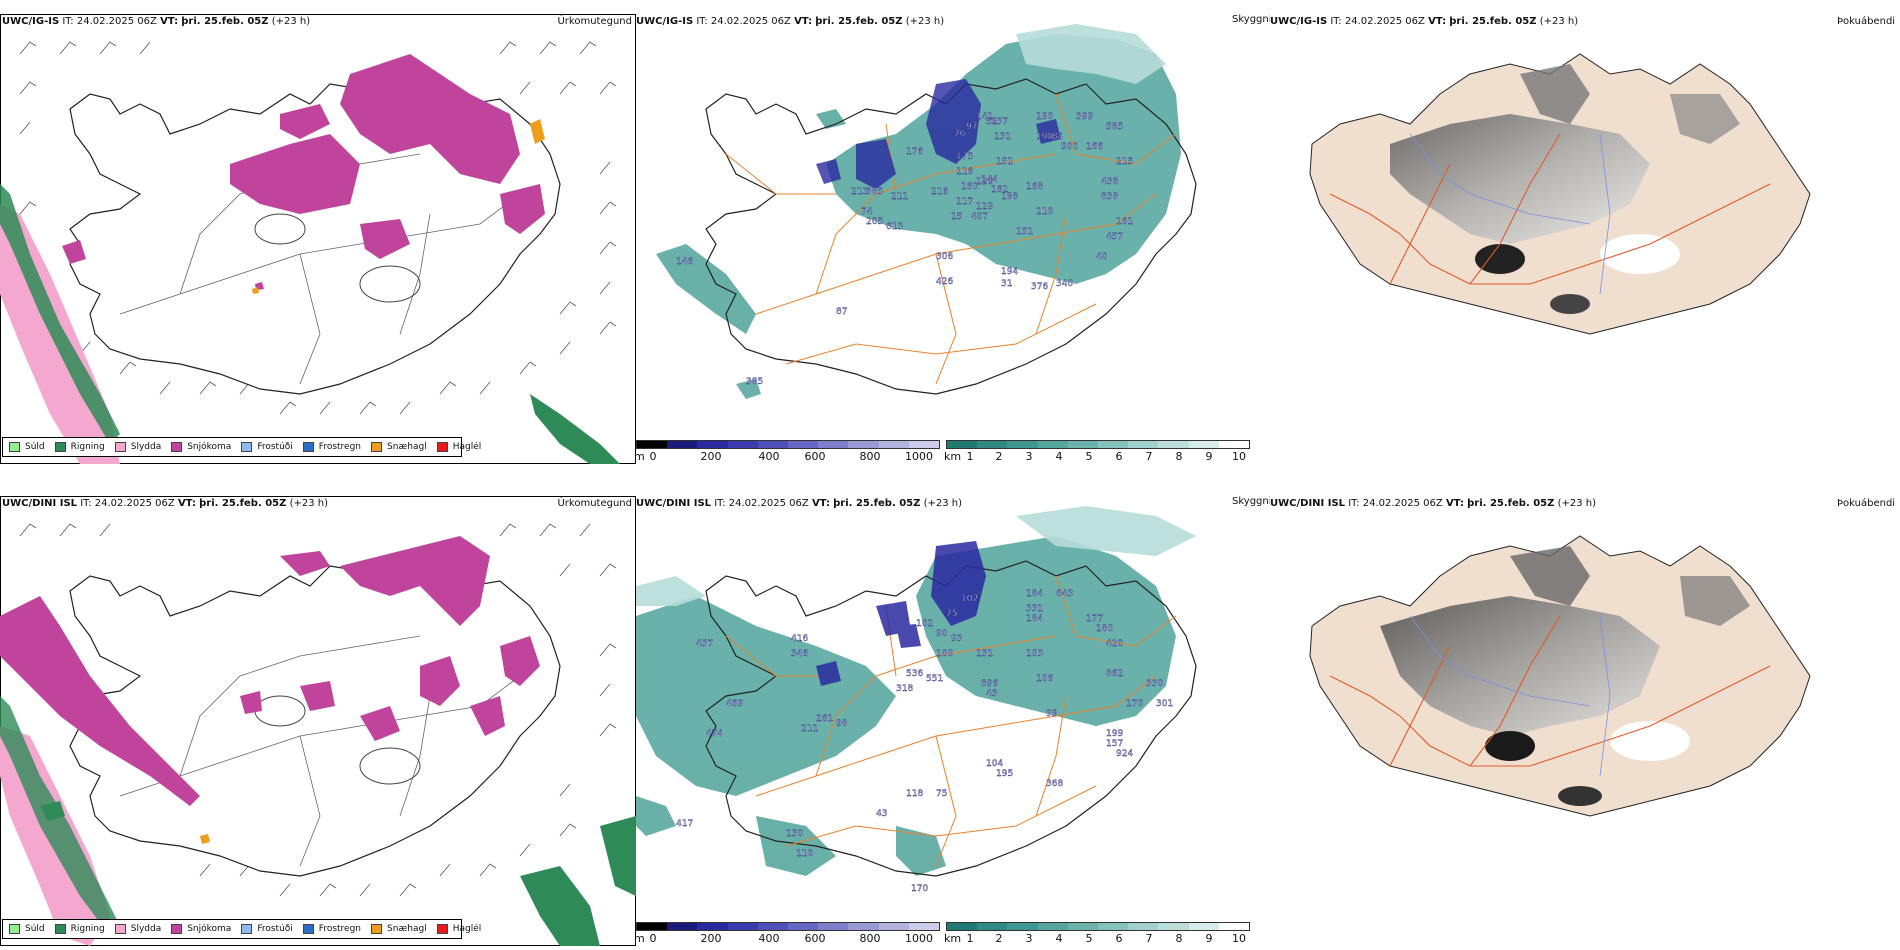 The height and width of the screenshot is (950, 1900). What do you see at coordinates (999, 122) in the screenshot?
I see `cloud-base-value-label: 237` at bounding box center [999, 122].